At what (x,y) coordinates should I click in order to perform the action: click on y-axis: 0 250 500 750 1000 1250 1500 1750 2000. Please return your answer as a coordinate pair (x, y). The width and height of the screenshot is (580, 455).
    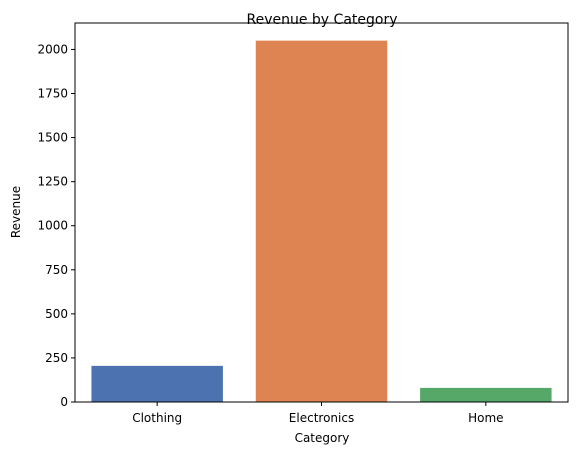
    Looking at the image, I should click on (56, 225).